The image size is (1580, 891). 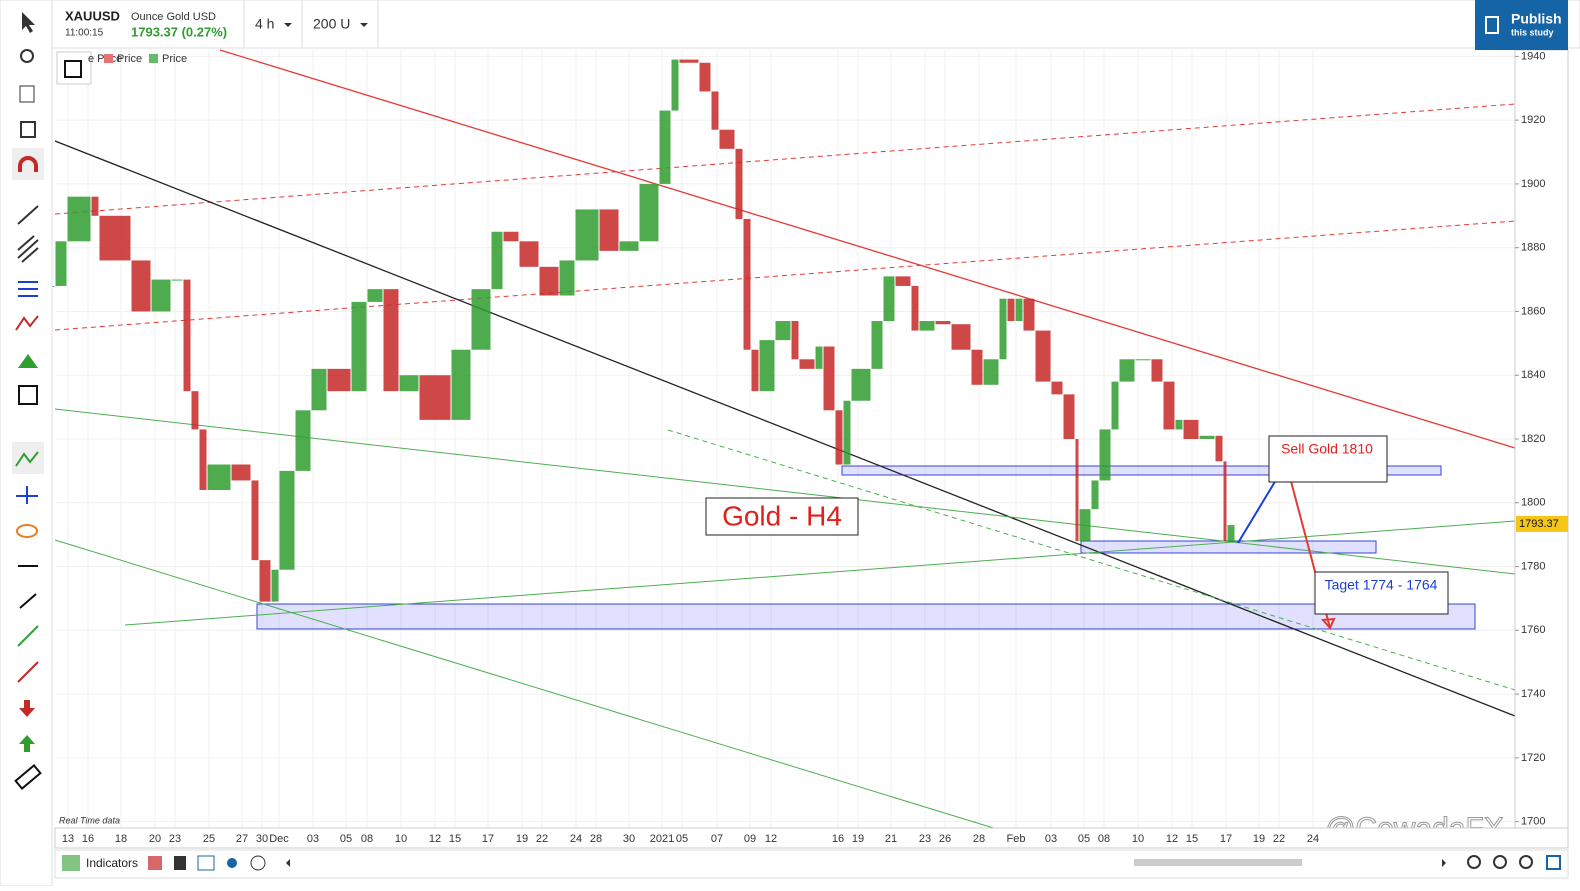 What do you see at coordinates (155, 863) in the screenshot?
I see `tool-icon` at bounding box center [155, 863].